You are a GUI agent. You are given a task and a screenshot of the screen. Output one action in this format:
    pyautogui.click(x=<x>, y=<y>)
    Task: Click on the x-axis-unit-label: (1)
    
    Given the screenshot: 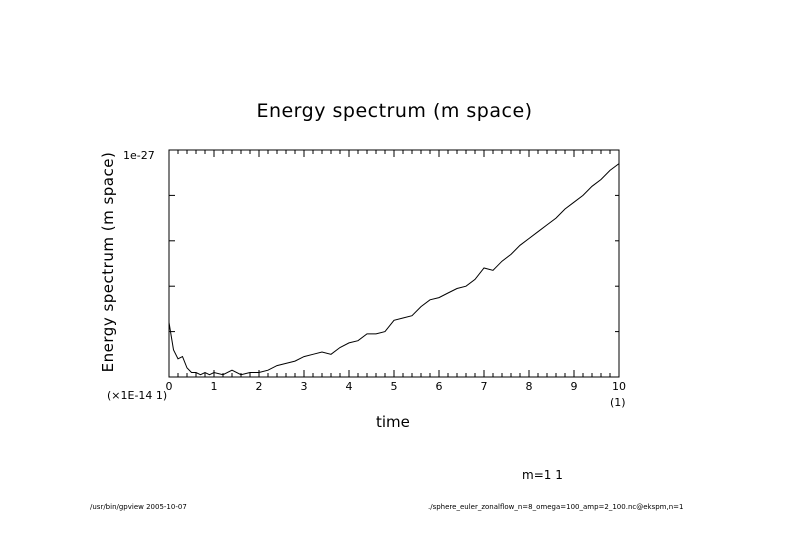 What is the action you would take?
    pyautogui.click(x=618, y=402)
    